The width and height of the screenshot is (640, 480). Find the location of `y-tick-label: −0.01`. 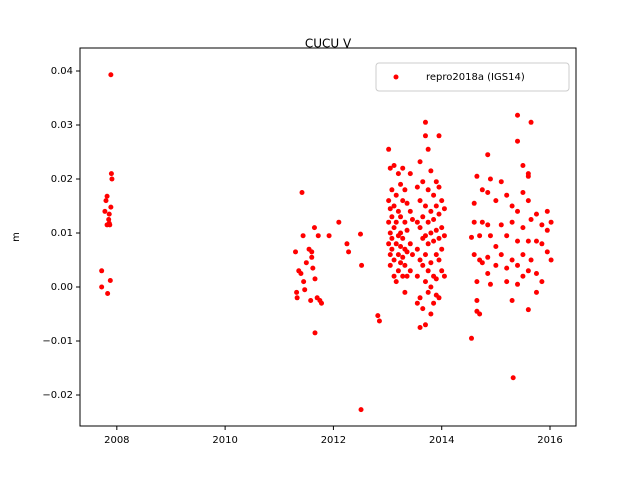

y-tick-label: −0.01 is located at coordinates (57, 341).